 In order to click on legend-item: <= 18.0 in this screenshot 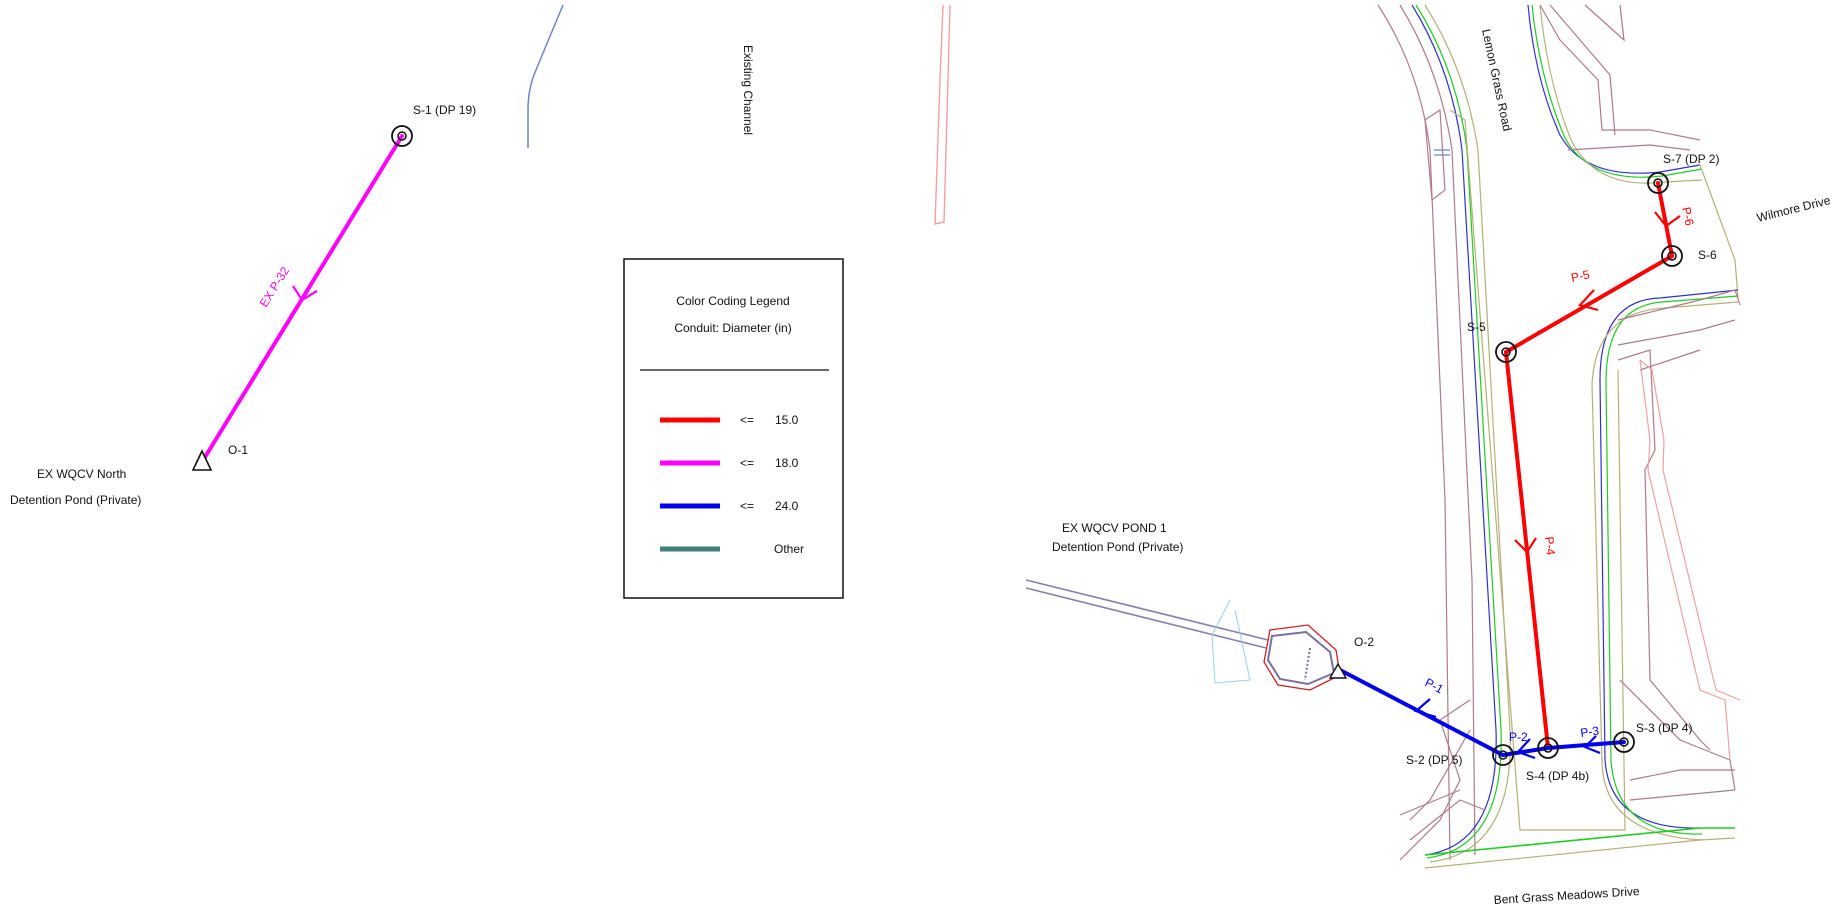, I will do `click(729, 463)`.